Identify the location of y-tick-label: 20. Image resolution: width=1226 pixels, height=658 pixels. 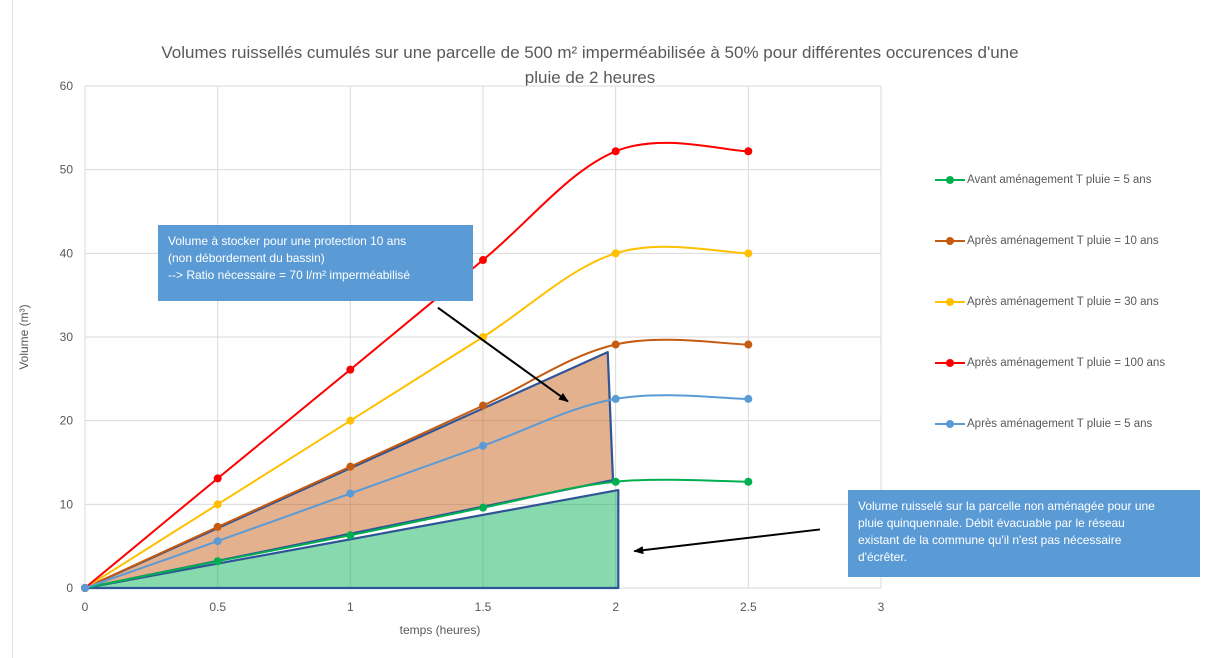
(67, 421).